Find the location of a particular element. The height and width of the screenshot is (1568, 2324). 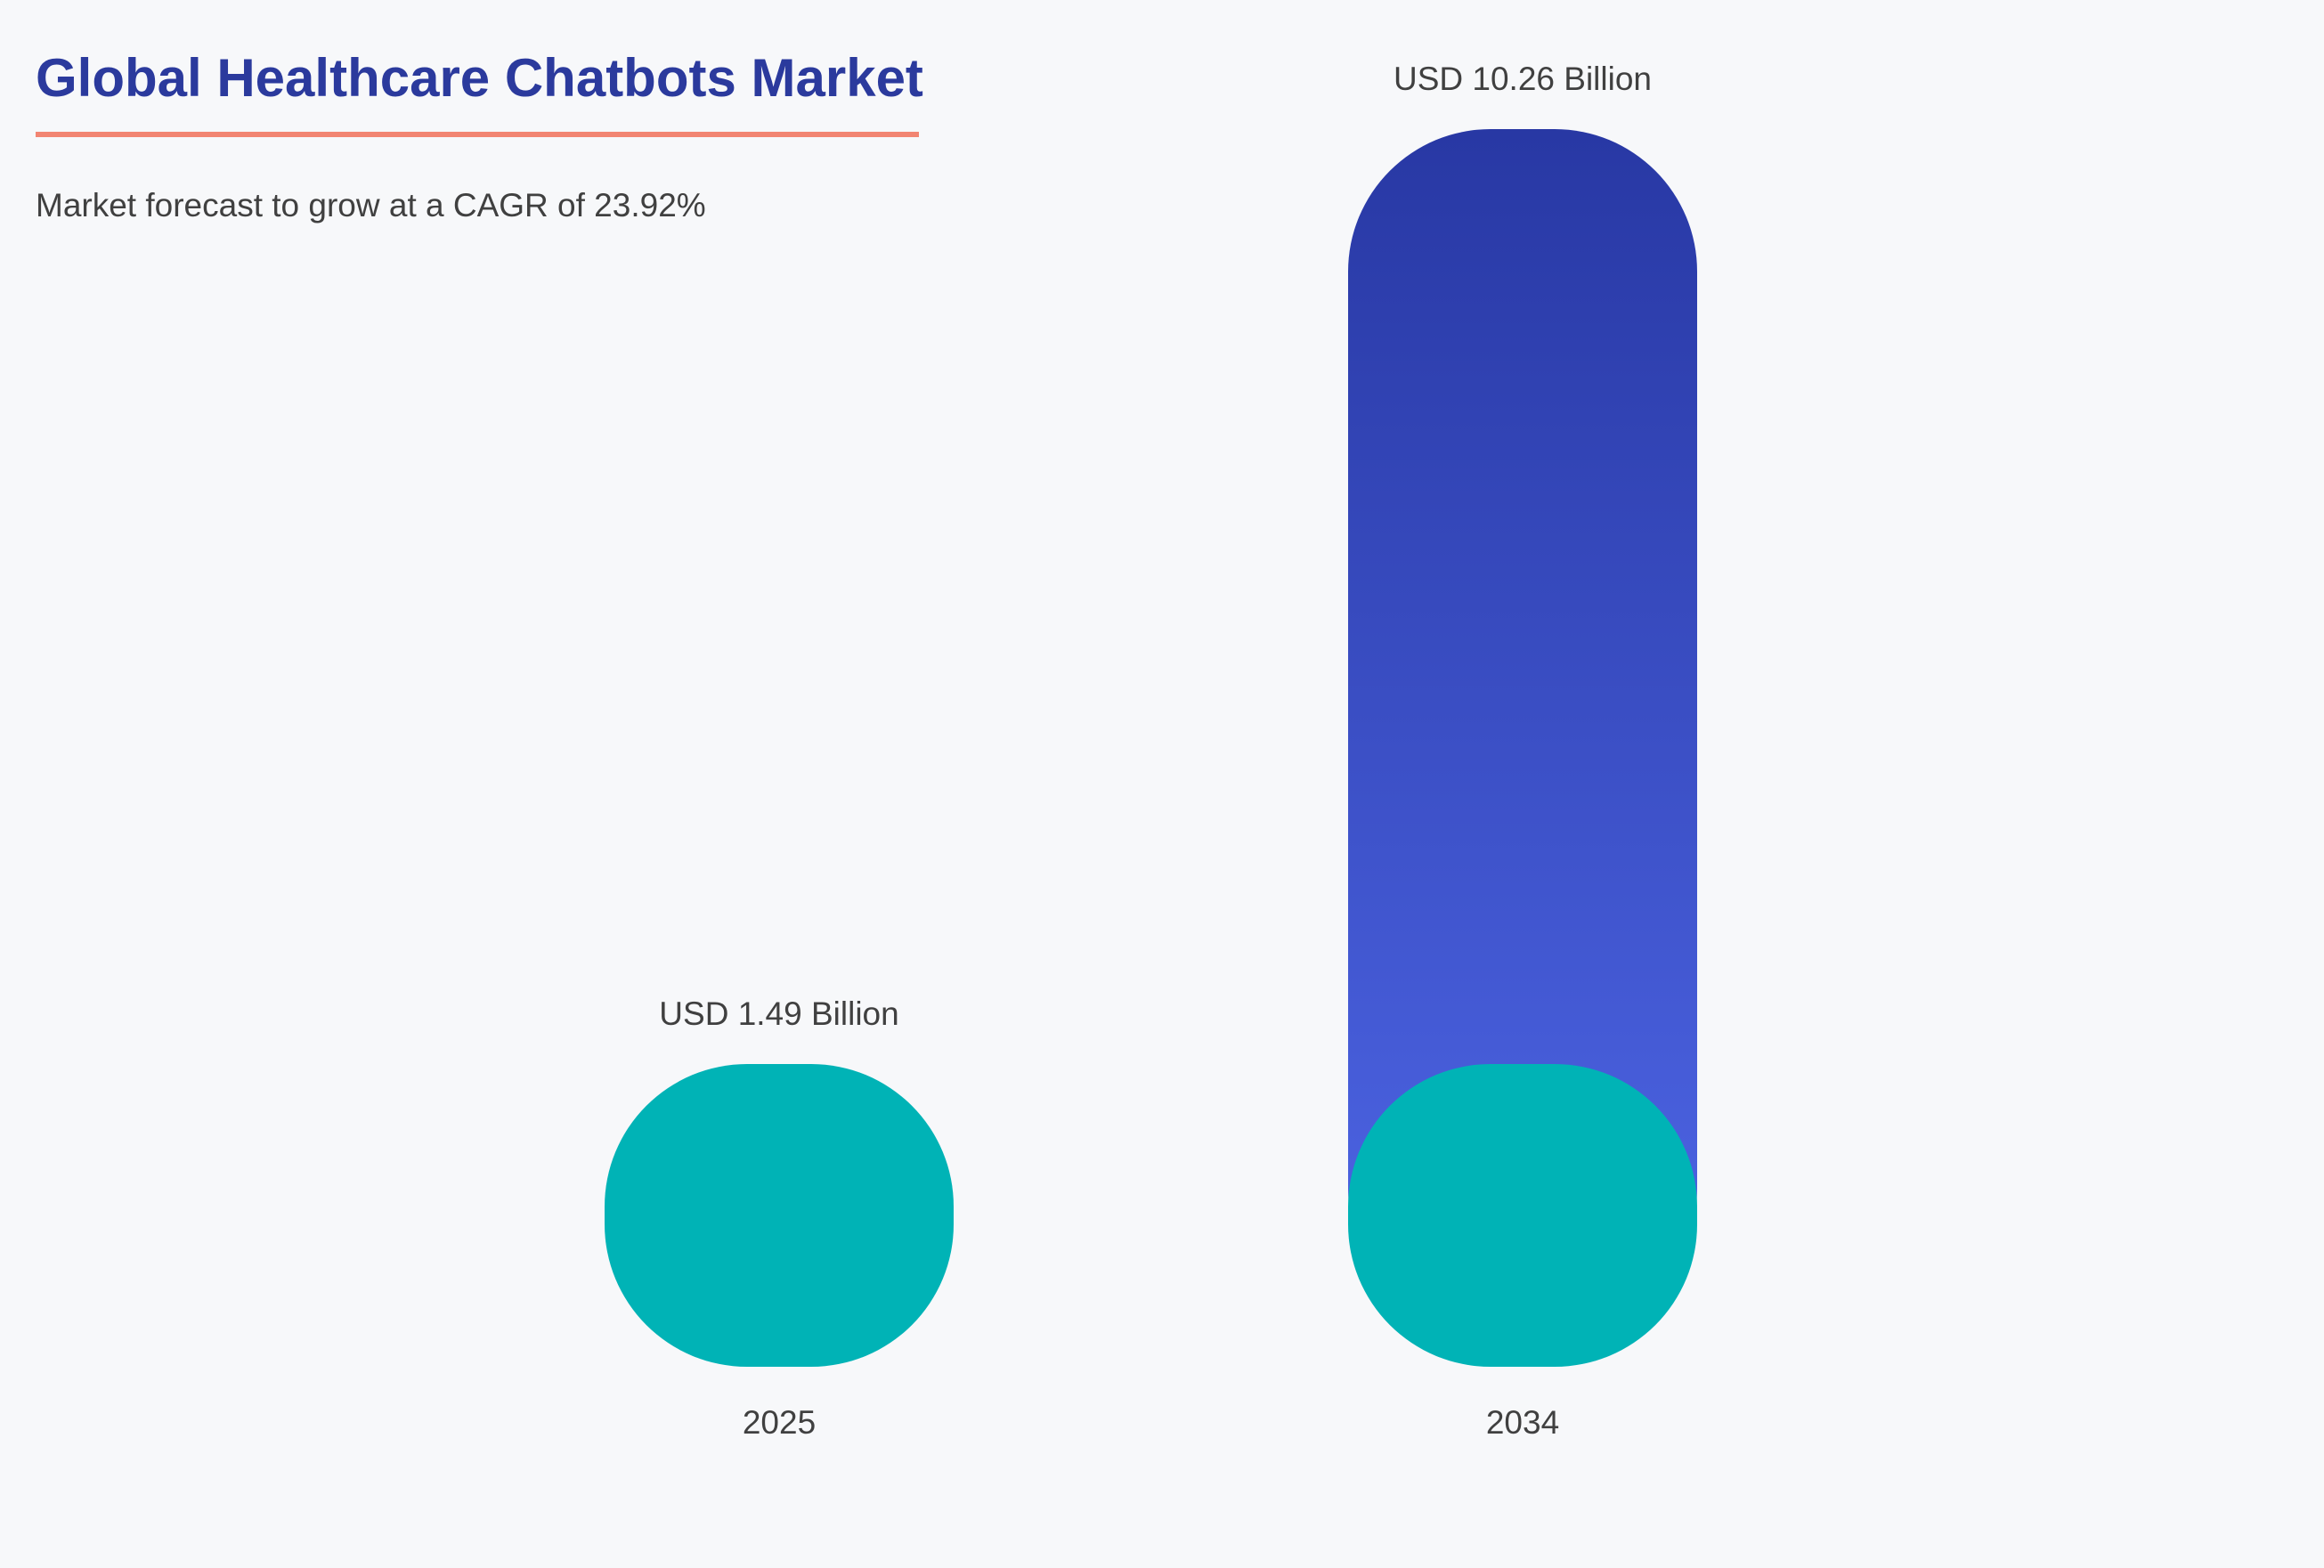

value-label-2025: USD 1.49 Billion is located at coordinates (779, 1013).